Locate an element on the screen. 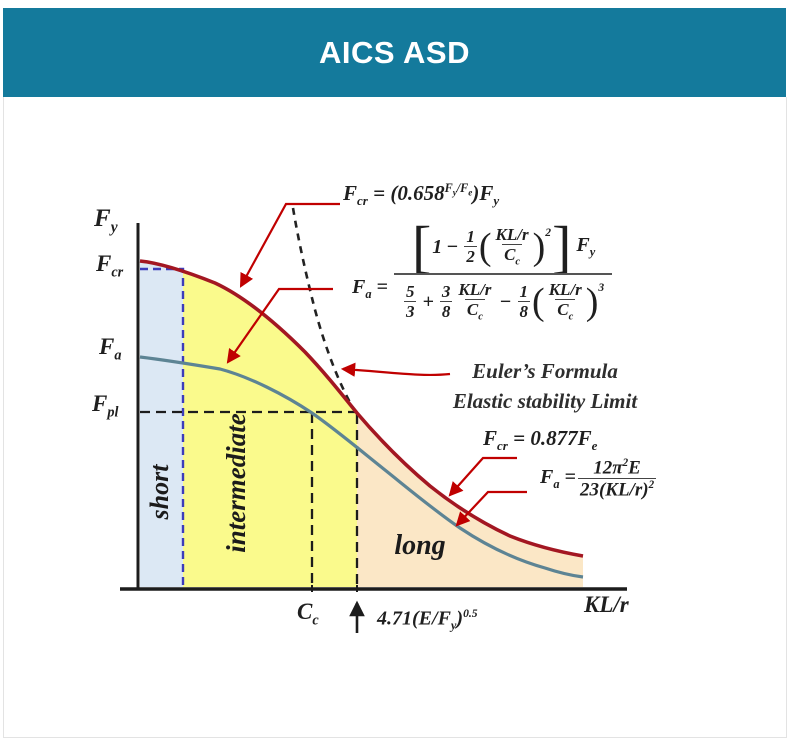  y-label-fcr: Fcr is located at coordinates (110, 266).